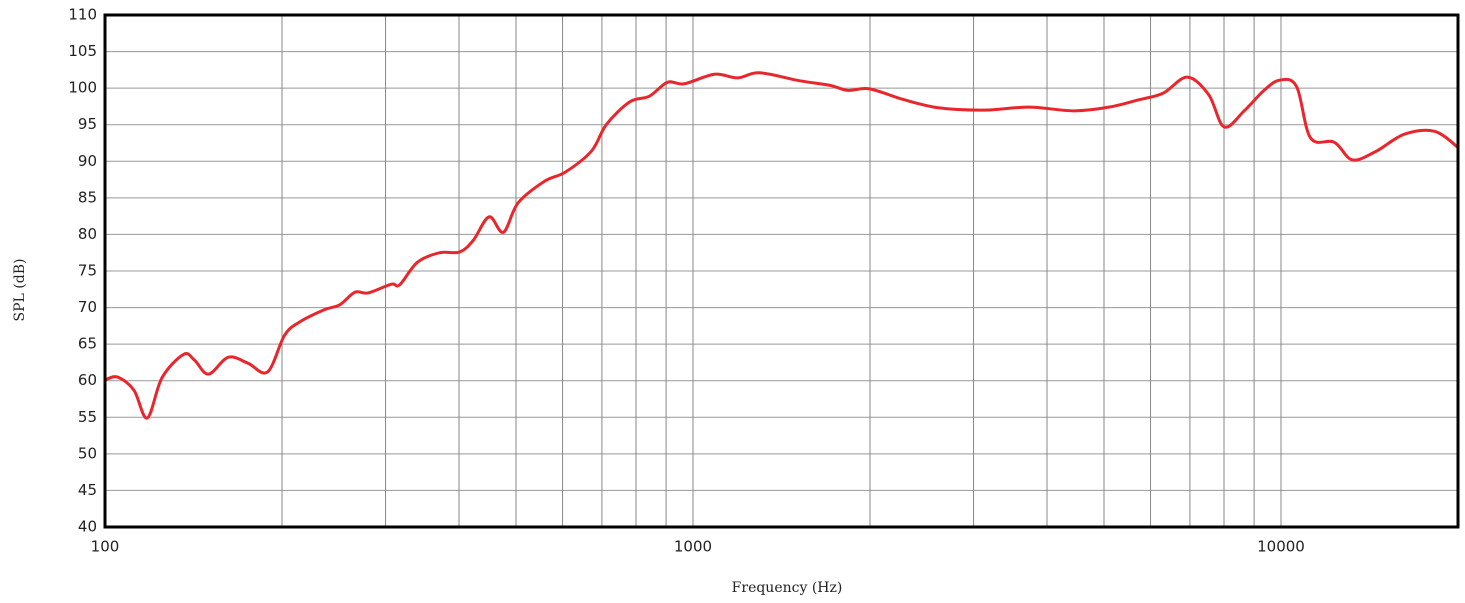 This screenshot has height=603, width=1465. I want to click on y-tick-label: 90, so click(87, 161).